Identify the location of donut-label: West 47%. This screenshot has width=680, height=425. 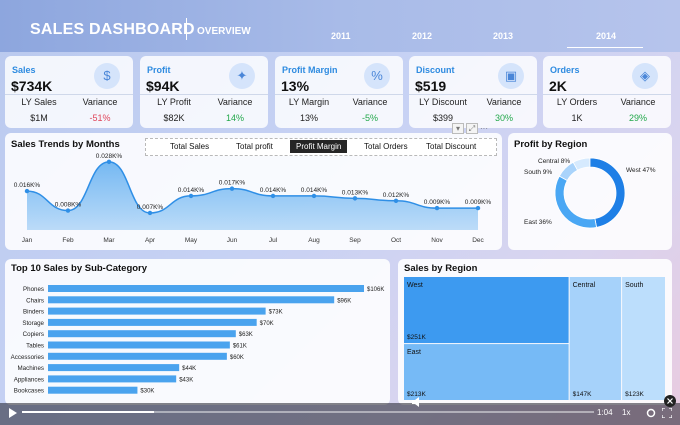
(641, 170).